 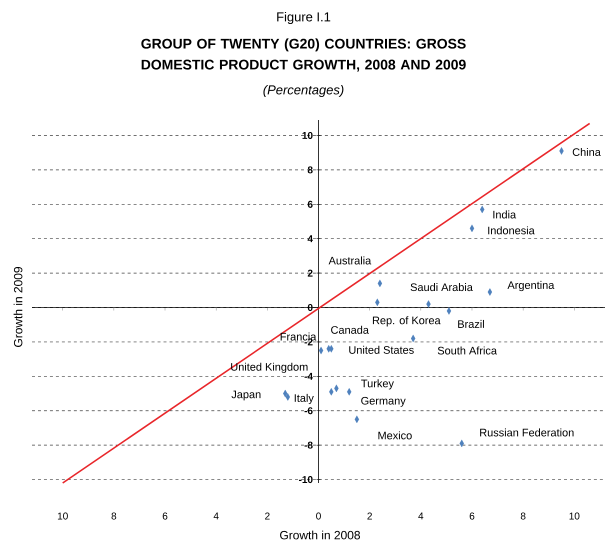 What do you see at coordinates (527, 432) in the screenshot?
I see `annotation: Russian Federation` at bounding box center [527, 432].